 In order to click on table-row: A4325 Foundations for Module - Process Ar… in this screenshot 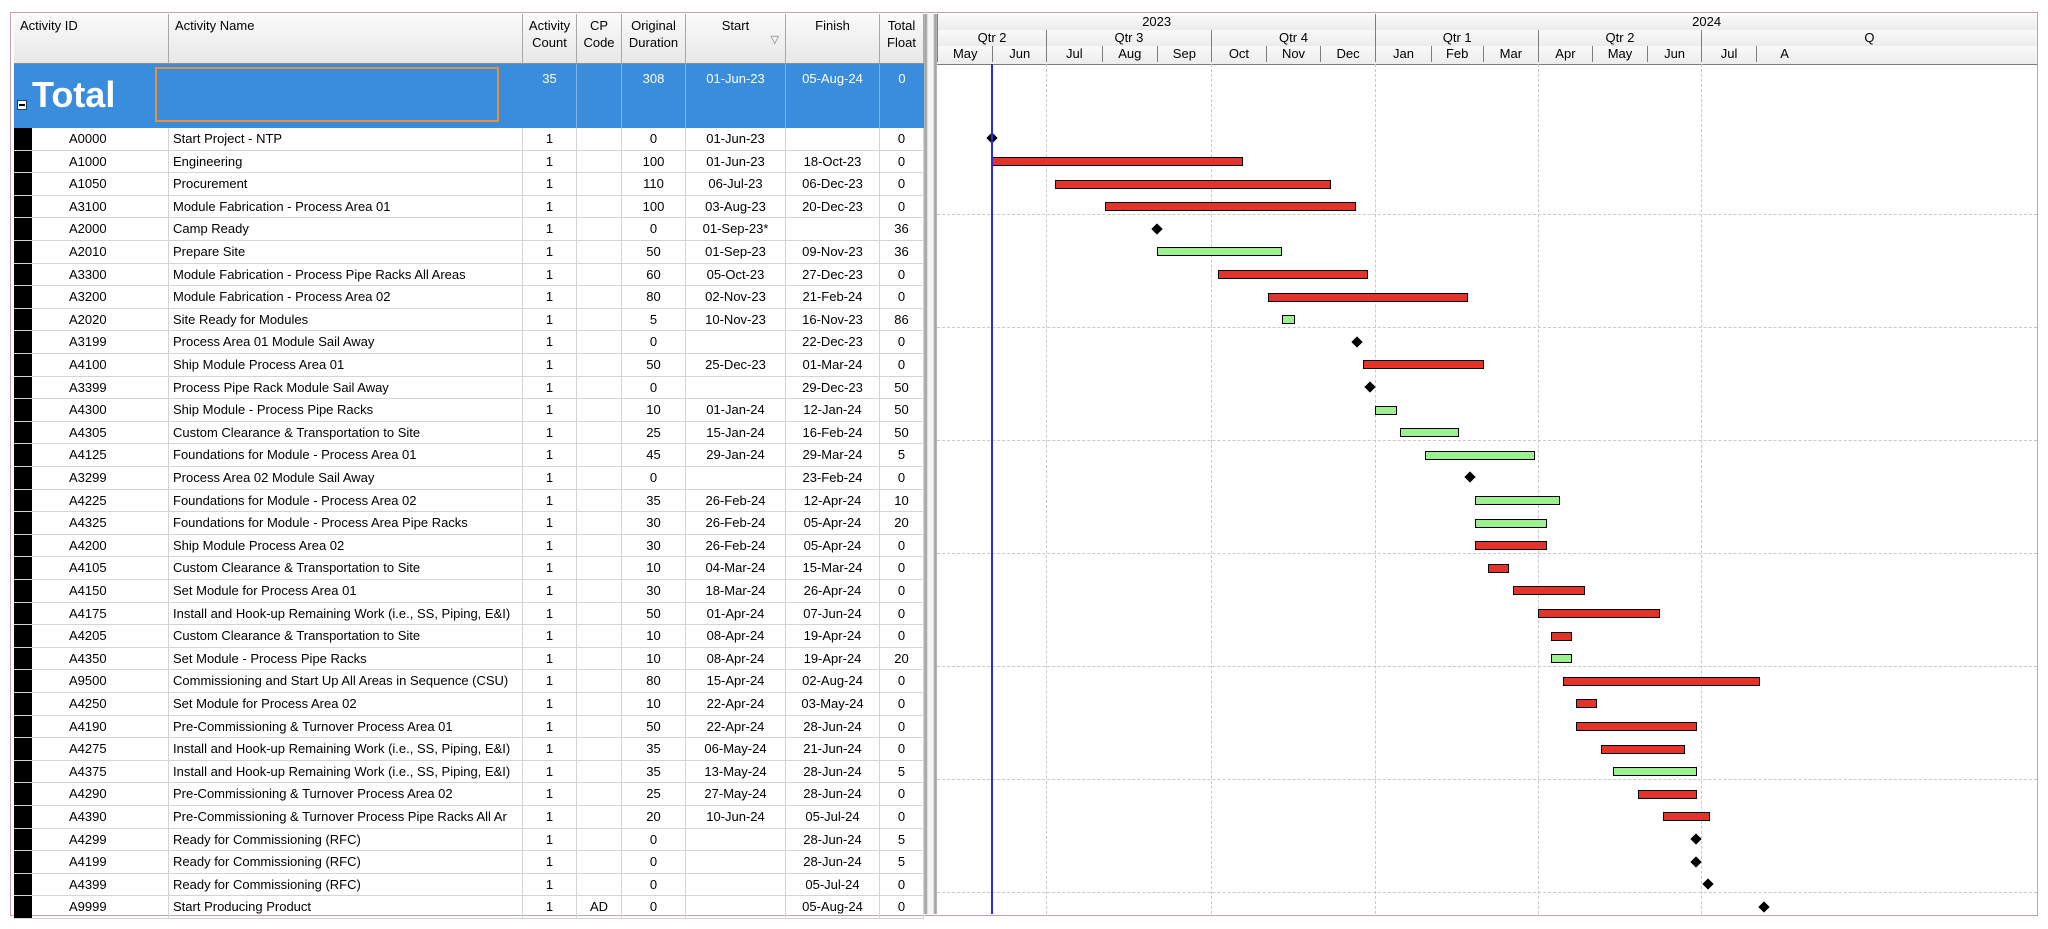, I will do `click(469, 523)`.